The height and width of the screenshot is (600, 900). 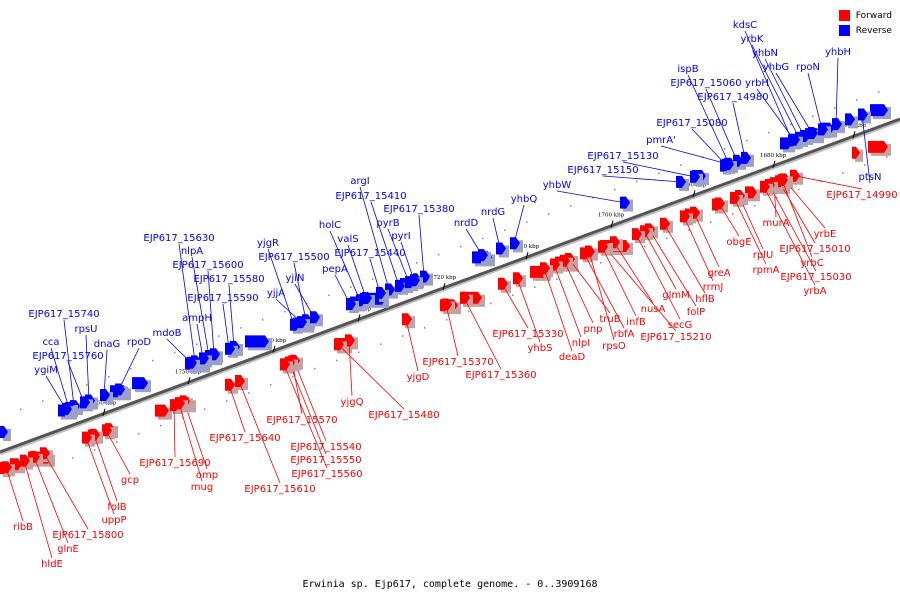 I want to click on legend-forward: Forward, so click(x=865, y=15).